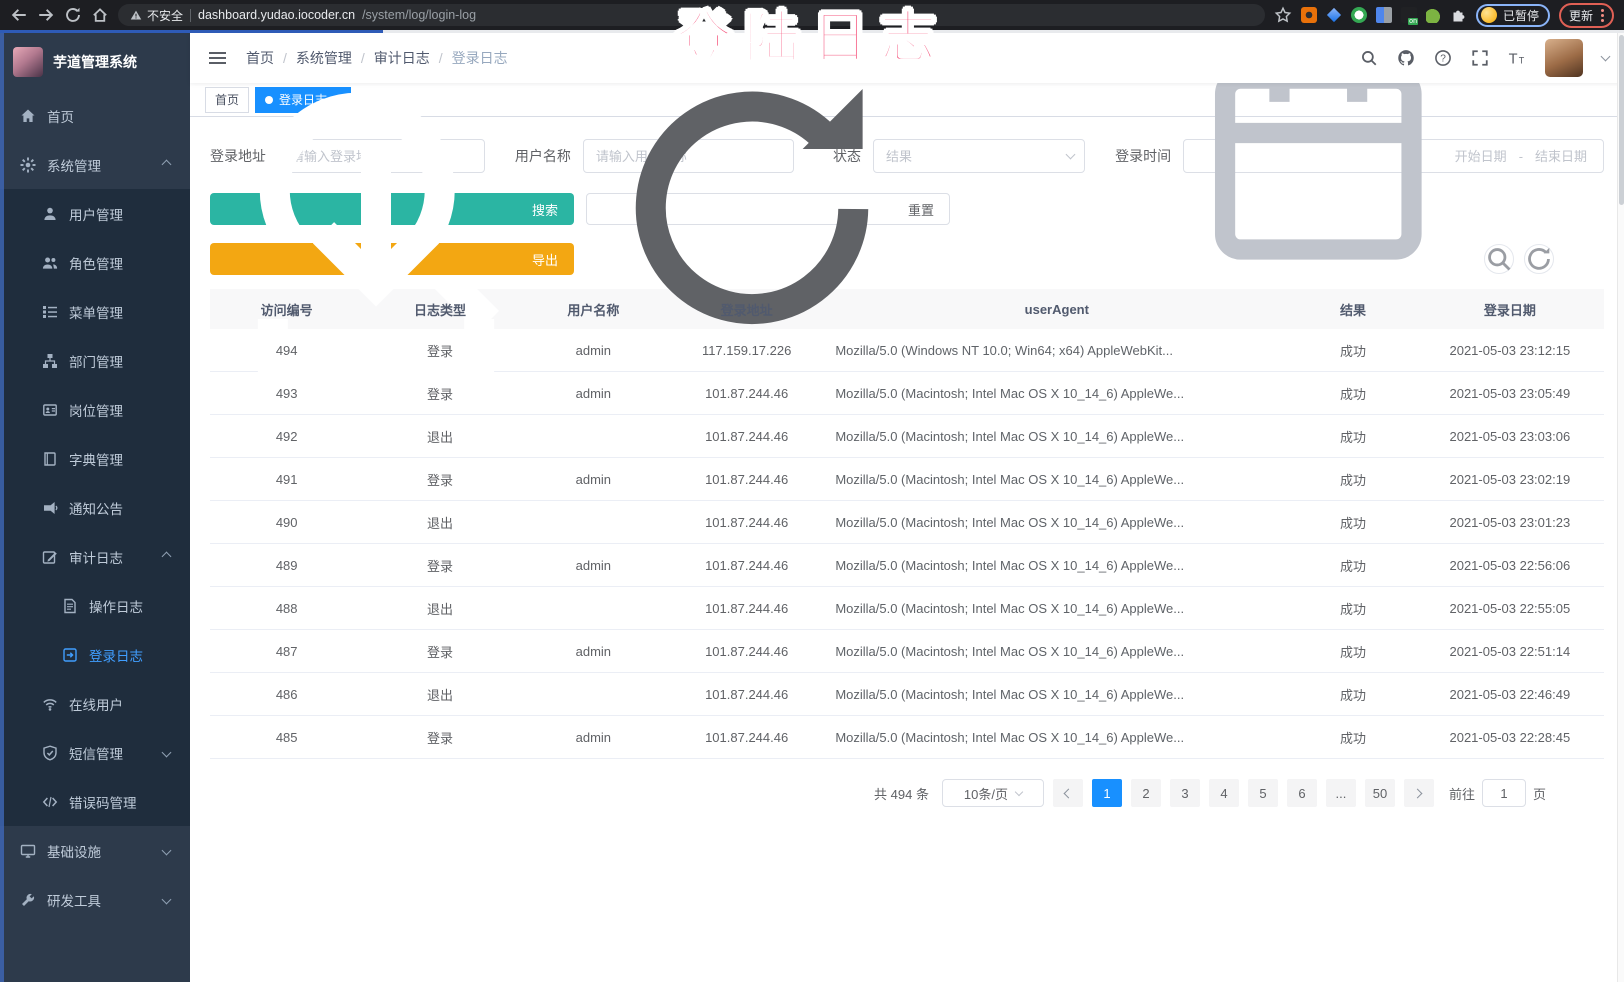  What do you see at coordinates (95, 703) in the screenshot?
I see `sidebar-item-online-user: 在线用户` at bounding box center [95, 703].